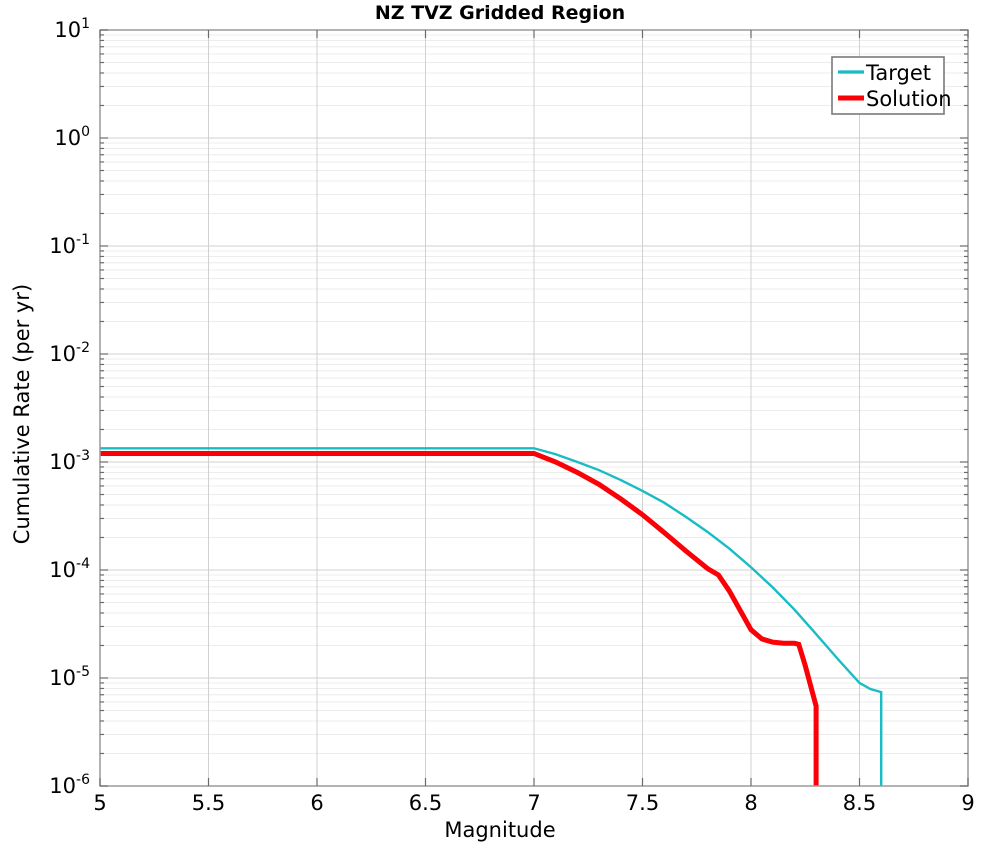  Describe the element at coordinates (642, 803) in the screenshot. I see `x-tick-label: 7.5` at that location.